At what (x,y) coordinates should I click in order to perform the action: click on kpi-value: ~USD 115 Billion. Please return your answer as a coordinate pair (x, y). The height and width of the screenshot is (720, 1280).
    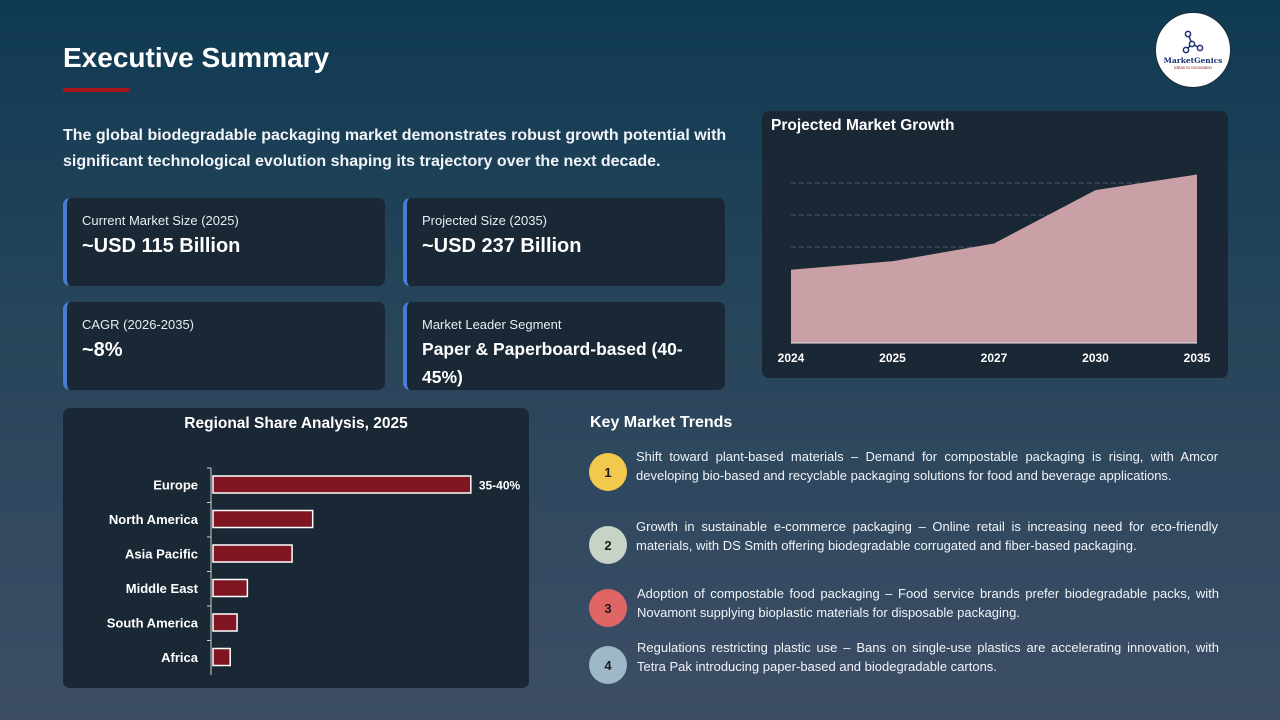
    Looking at the image, I should click on (161, 246).